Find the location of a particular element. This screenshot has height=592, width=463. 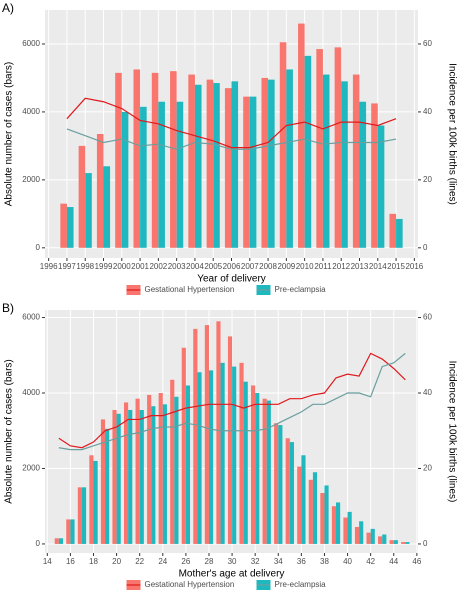

x-tick-label: 18 is located at coordinates (93, 561).